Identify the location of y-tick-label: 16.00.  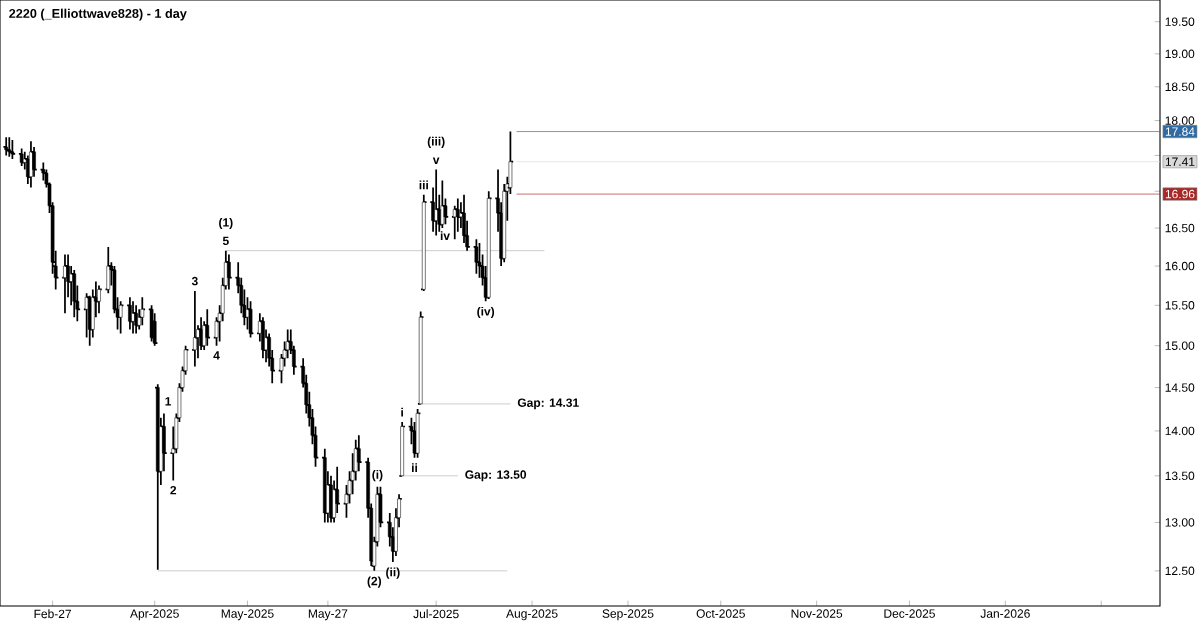
(1180, 266).